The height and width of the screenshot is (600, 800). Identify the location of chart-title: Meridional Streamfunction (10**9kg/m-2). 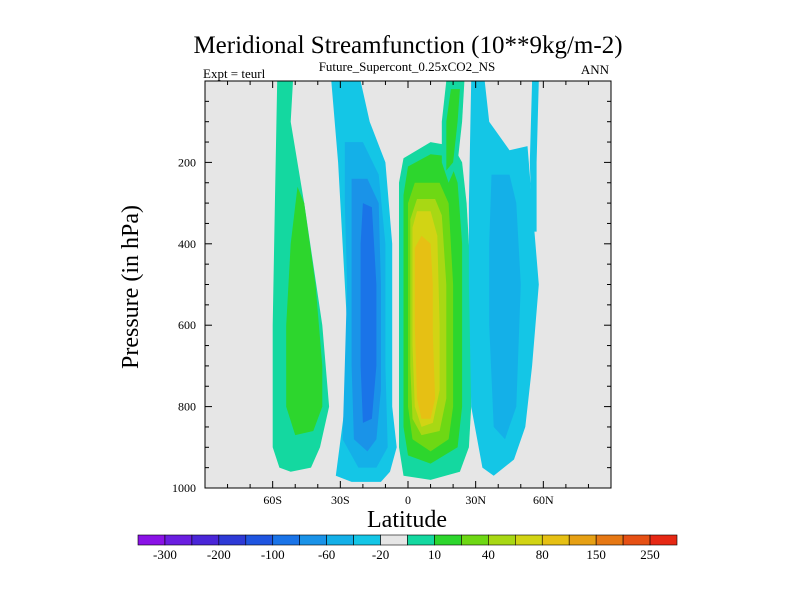
(407, 45).